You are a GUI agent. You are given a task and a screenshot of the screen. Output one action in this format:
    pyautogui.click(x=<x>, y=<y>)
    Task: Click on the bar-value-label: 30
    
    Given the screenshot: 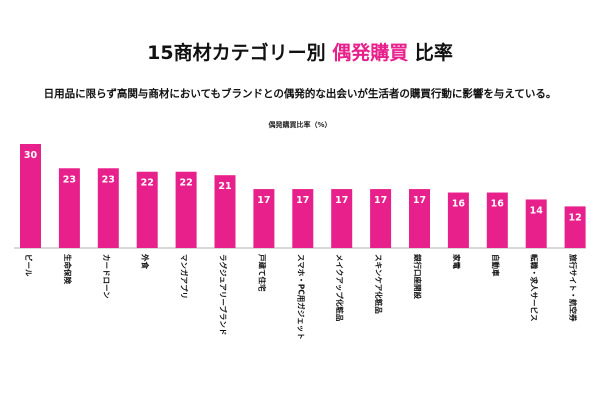 What is the action you would take?
    pyautogui.click(x=31, y=155)
    